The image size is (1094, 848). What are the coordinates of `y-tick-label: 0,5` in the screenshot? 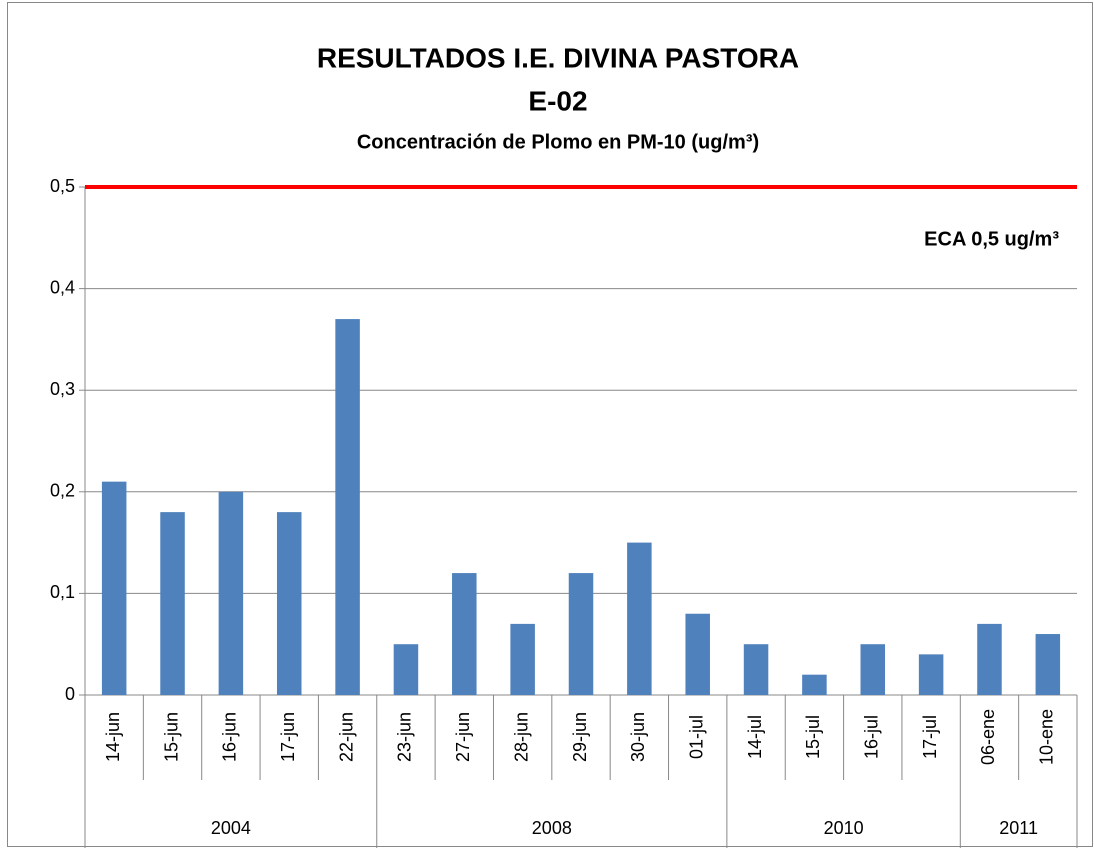 It's located at (62, 186).